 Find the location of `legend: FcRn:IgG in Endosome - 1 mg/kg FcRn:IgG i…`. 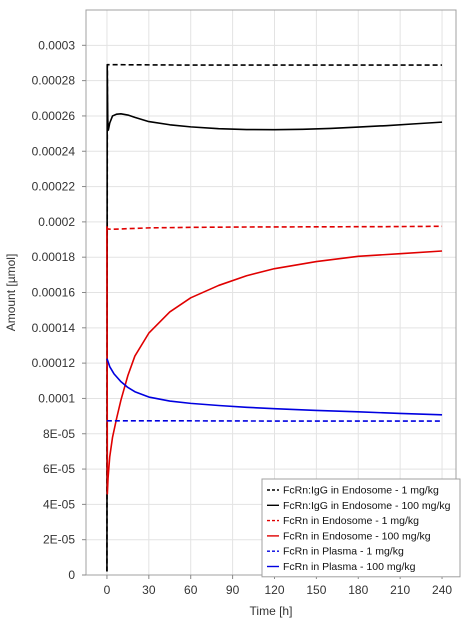

legend: FcRn:IgG in Endosome - 1 mg/kg FcRn:IgG i… is located at coordinates (361, 528).